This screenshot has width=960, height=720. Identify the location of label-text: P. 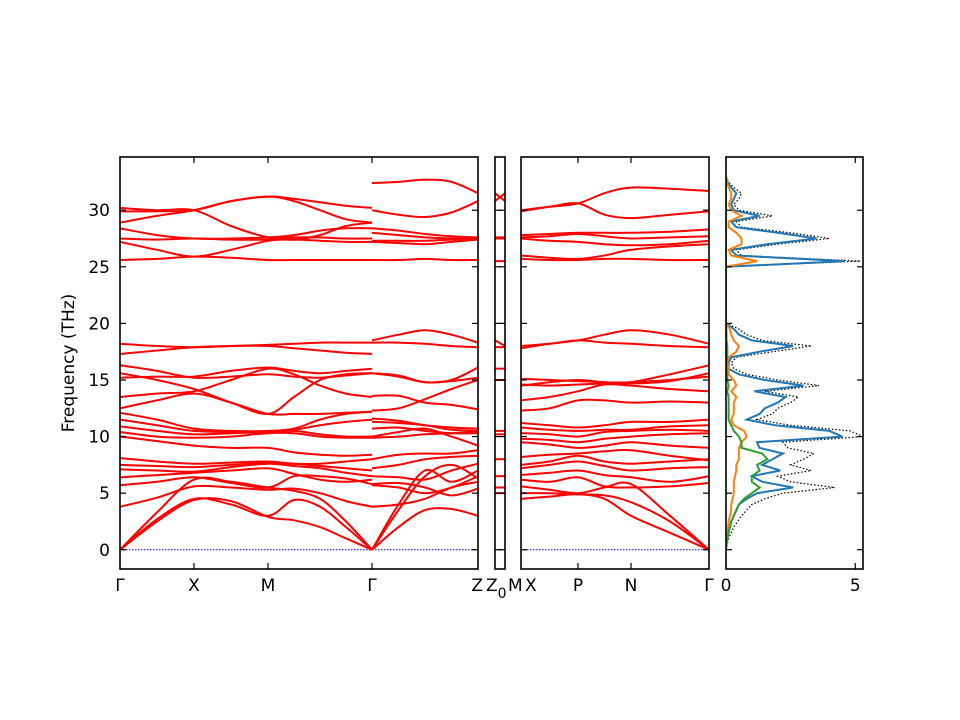
(578, 586).